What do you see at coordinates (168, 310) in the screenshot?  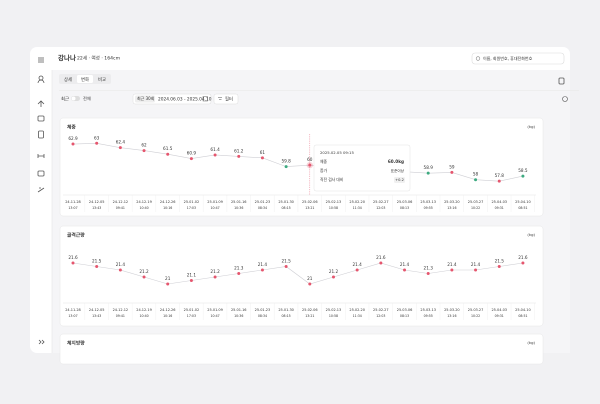 I see `x-tick-label: 24.12.26` at bounding box center [168, 310].